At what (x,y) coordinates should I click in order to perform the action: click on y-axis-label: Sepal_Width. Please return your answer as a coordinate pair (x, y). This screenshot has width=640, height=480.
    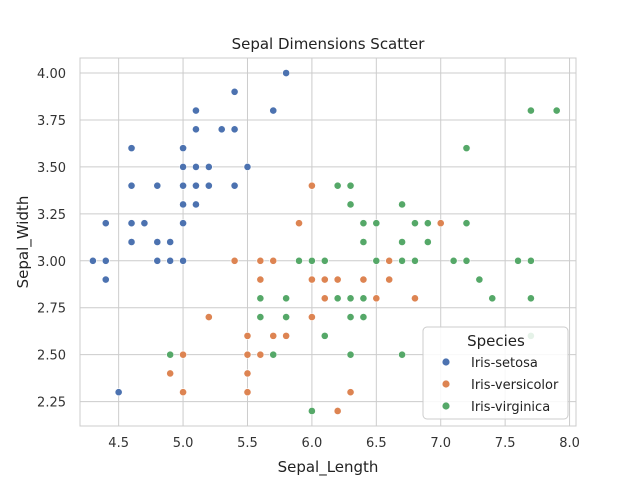
    Looking at the image, I should click on (23, 242).